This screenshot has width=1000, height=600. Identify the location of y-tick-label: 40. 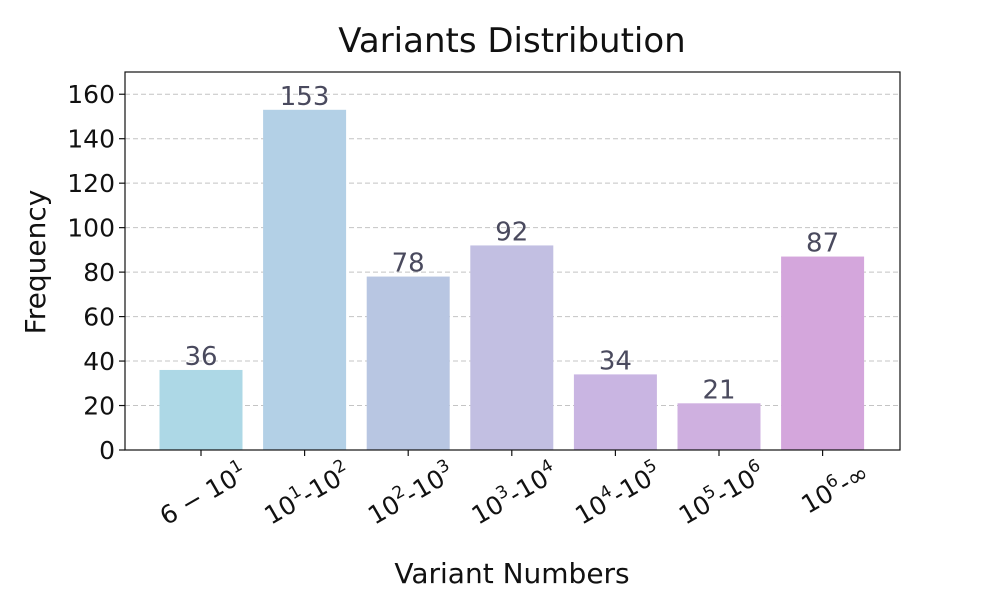
(99, 361).